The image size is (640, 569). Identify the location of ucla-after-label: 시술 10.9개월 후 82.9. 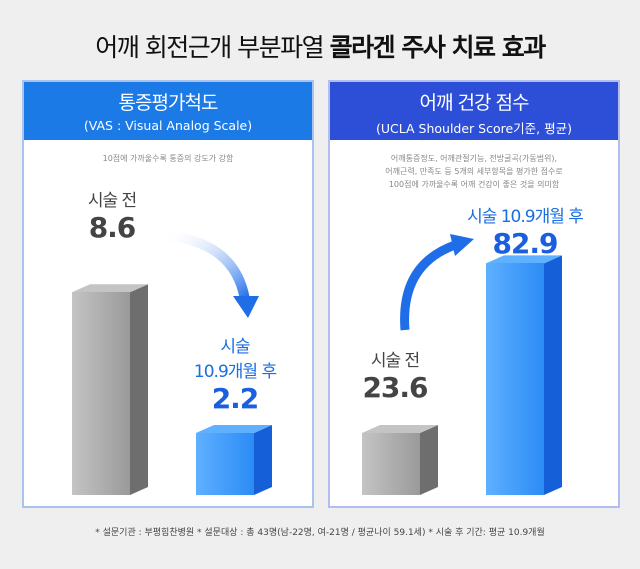
(525, 231).